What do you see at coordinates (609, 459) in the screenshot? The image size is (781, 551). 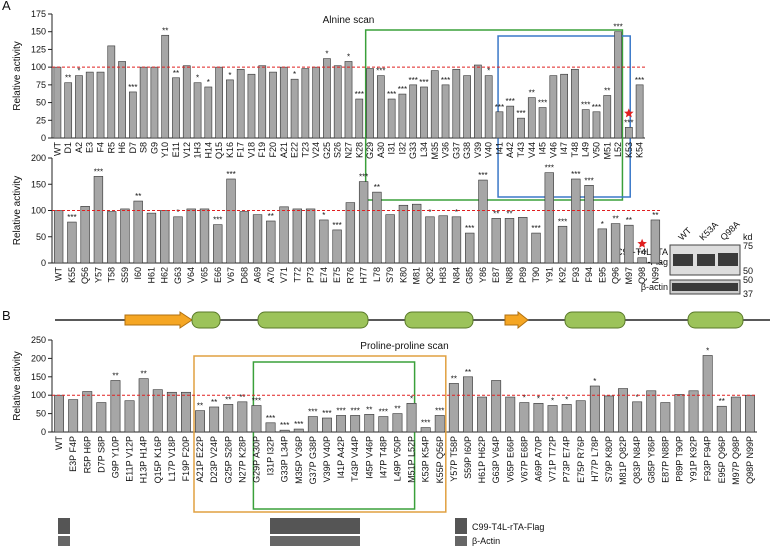 I see `x-tick-label: S79P K80P` at bounding box center [609, 459].